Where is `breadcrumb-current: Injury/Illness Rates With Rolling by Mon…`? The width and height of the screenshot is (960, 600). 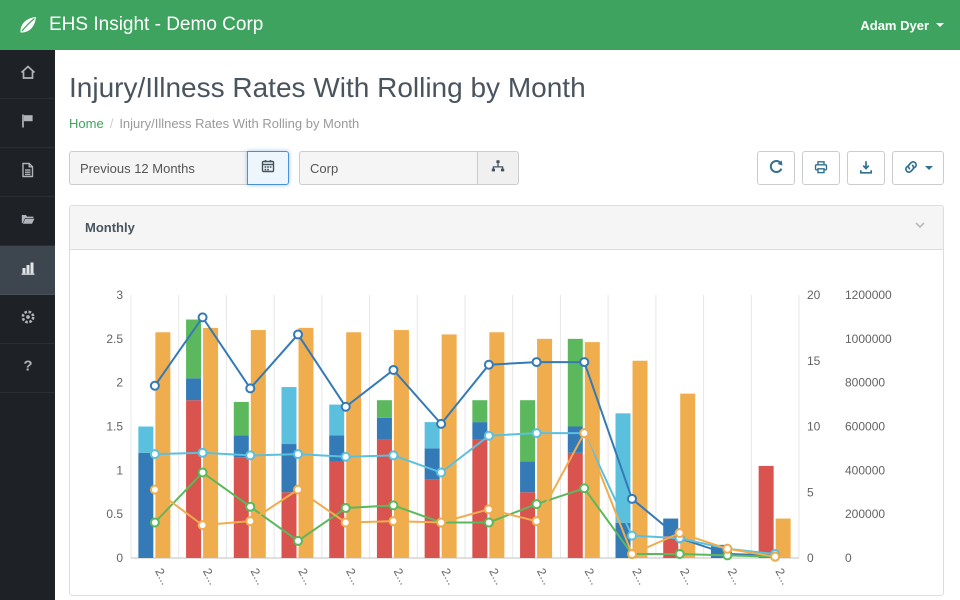 breadcrumb-current: Injury/Illness Rates With Rolling by Mon… is located at coordinates (239, 123).